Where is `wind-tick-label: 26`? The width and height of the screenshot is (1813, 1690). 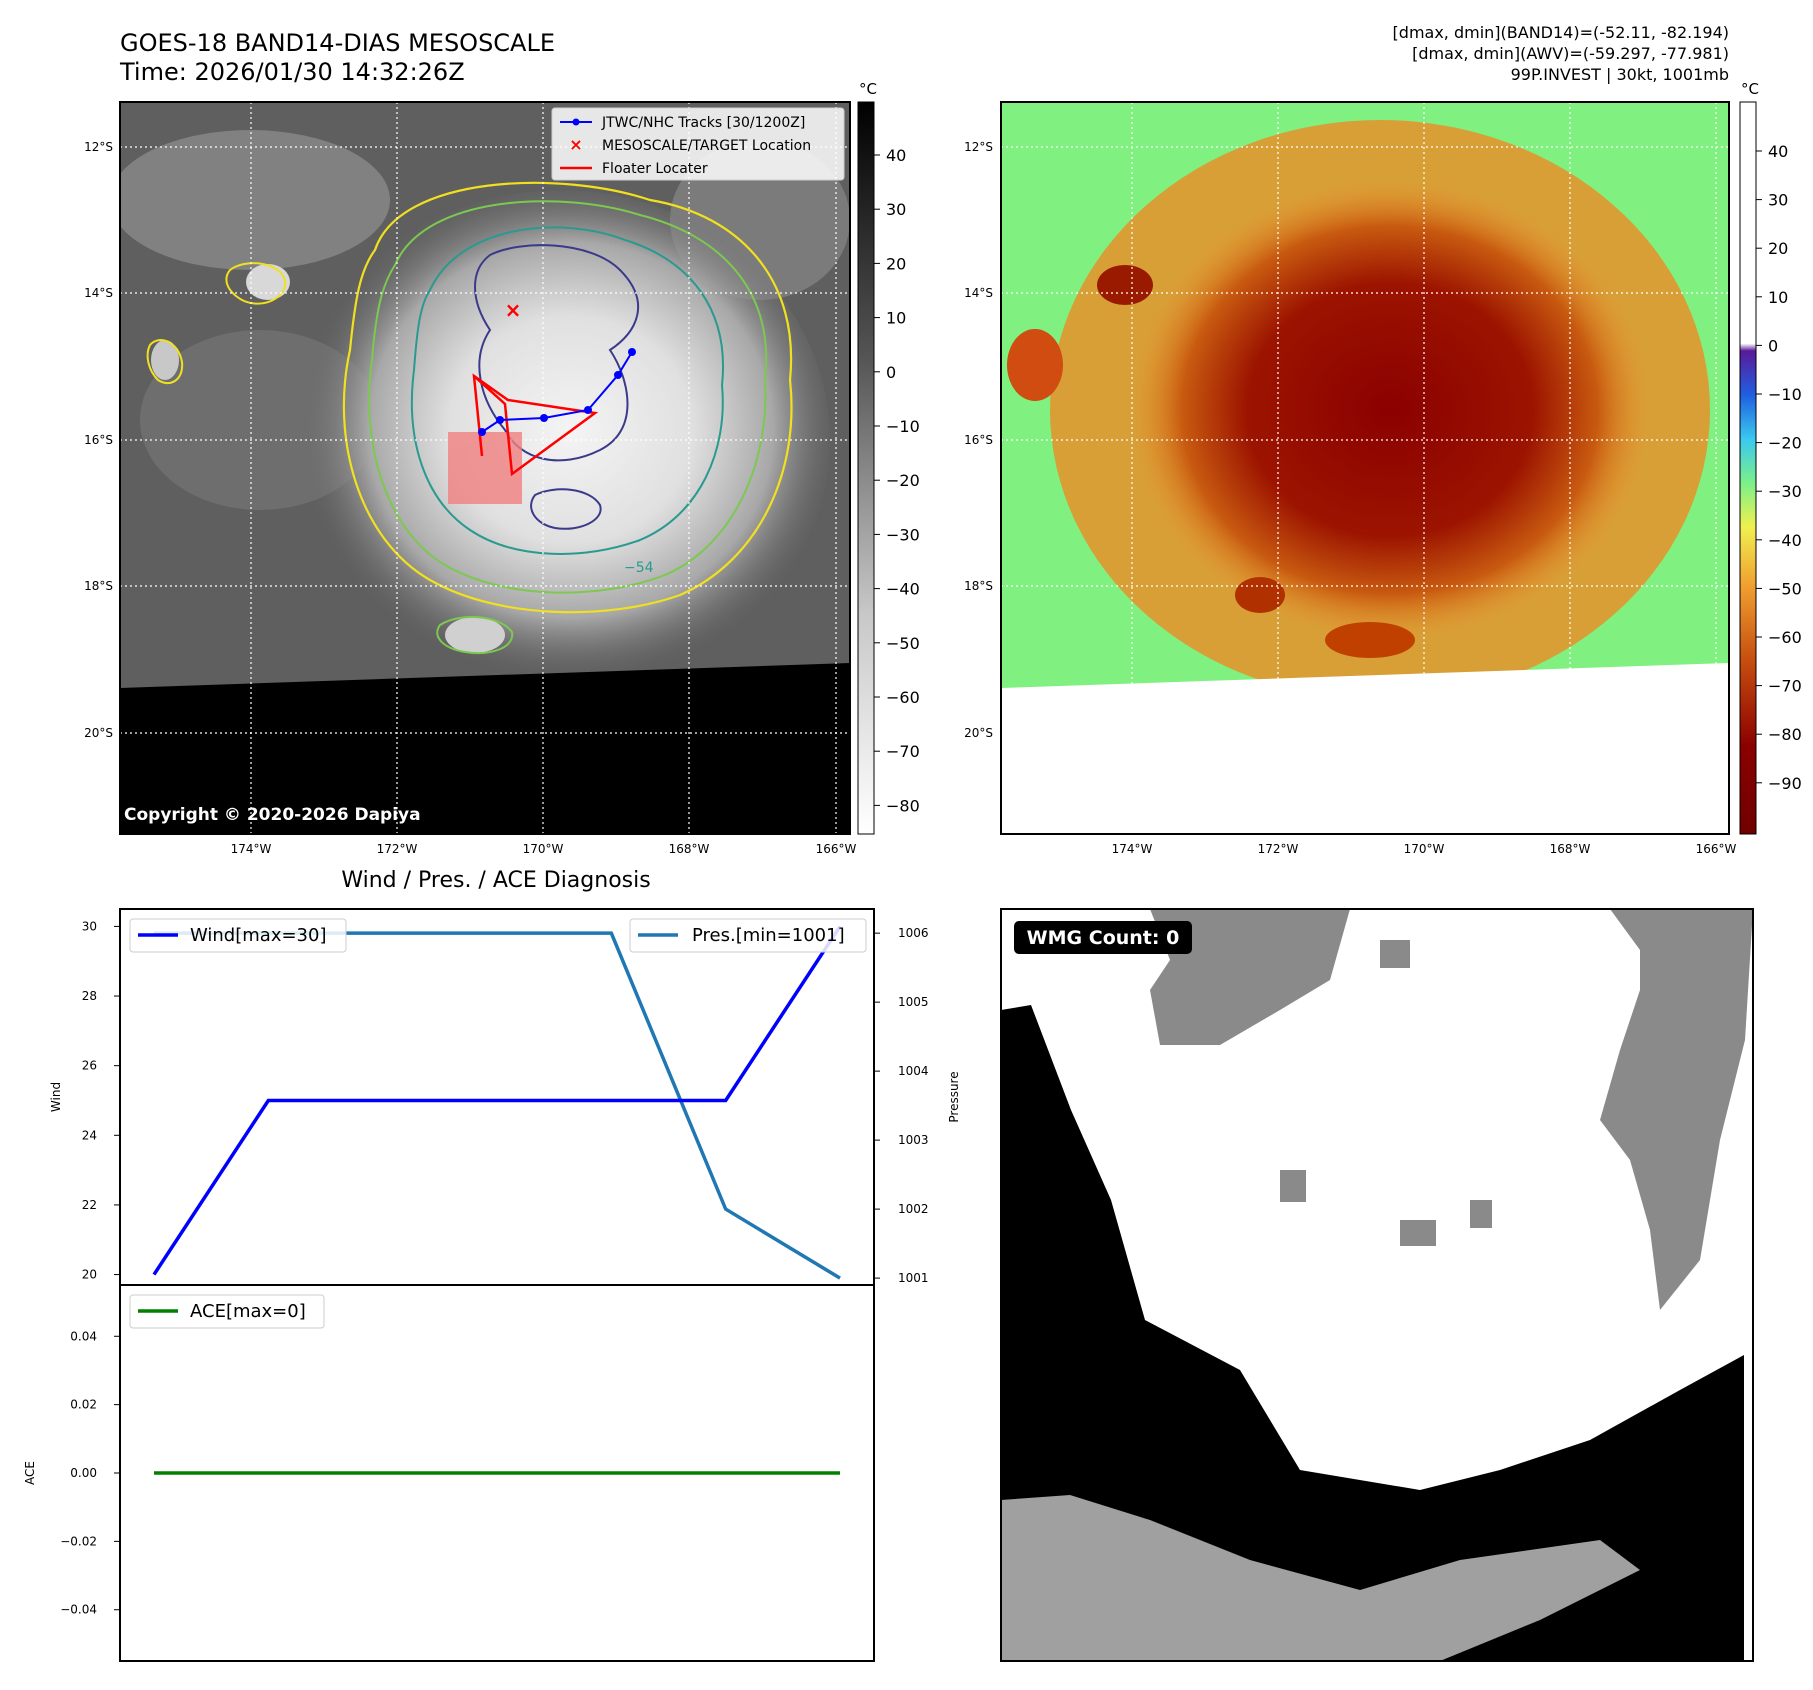 wind-tick-label: 26 is located at coordinates (89, 1066).